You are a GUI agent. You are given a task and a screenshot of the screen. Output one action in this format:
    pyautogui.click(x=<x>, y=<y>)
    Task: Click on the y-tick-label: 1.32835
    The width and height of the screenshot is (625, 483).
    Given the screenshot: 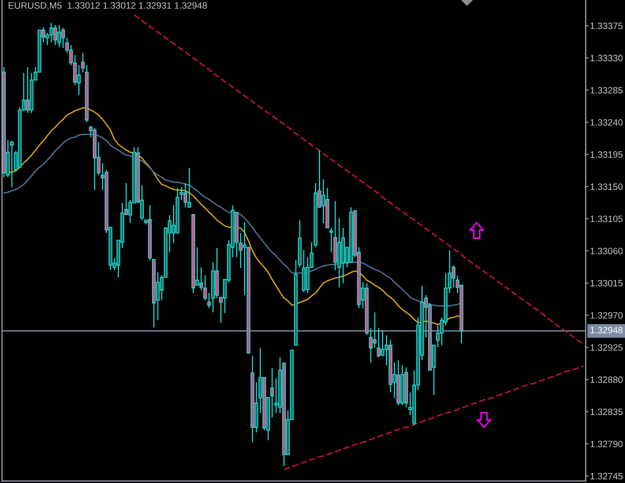 What is the action you would take?
    pyautogui.click(x=606, y=412)
    